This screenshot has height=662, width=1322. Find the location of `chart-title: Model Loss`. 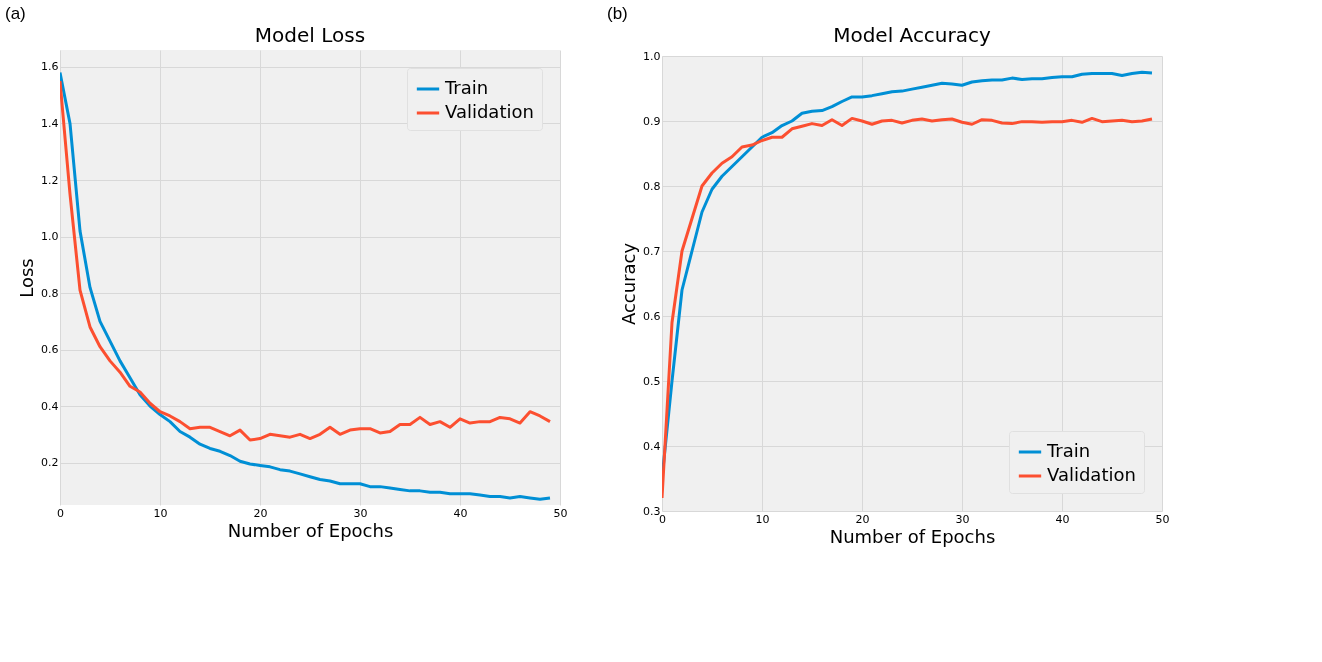

chart-title: Model Loss is located at coordinates (310, 35).